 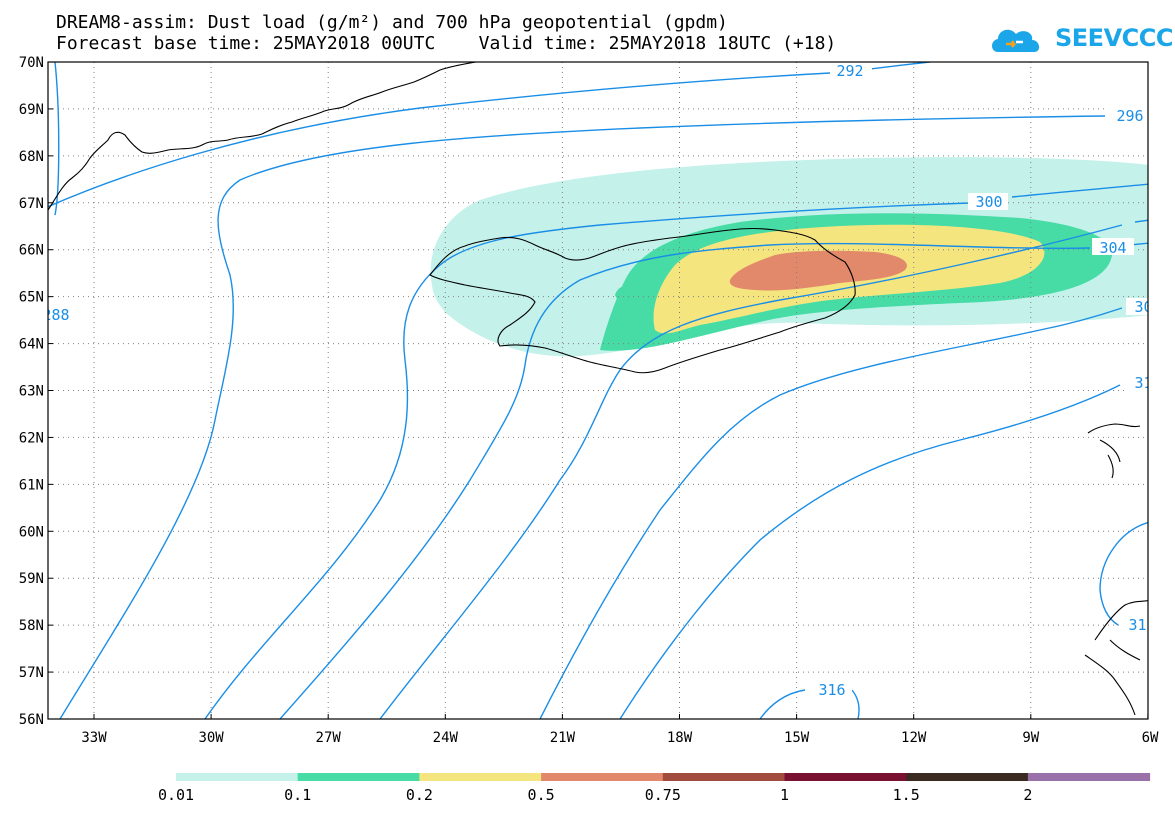 I want to click on legend-label: 0.01, so click(x=176, y=795).